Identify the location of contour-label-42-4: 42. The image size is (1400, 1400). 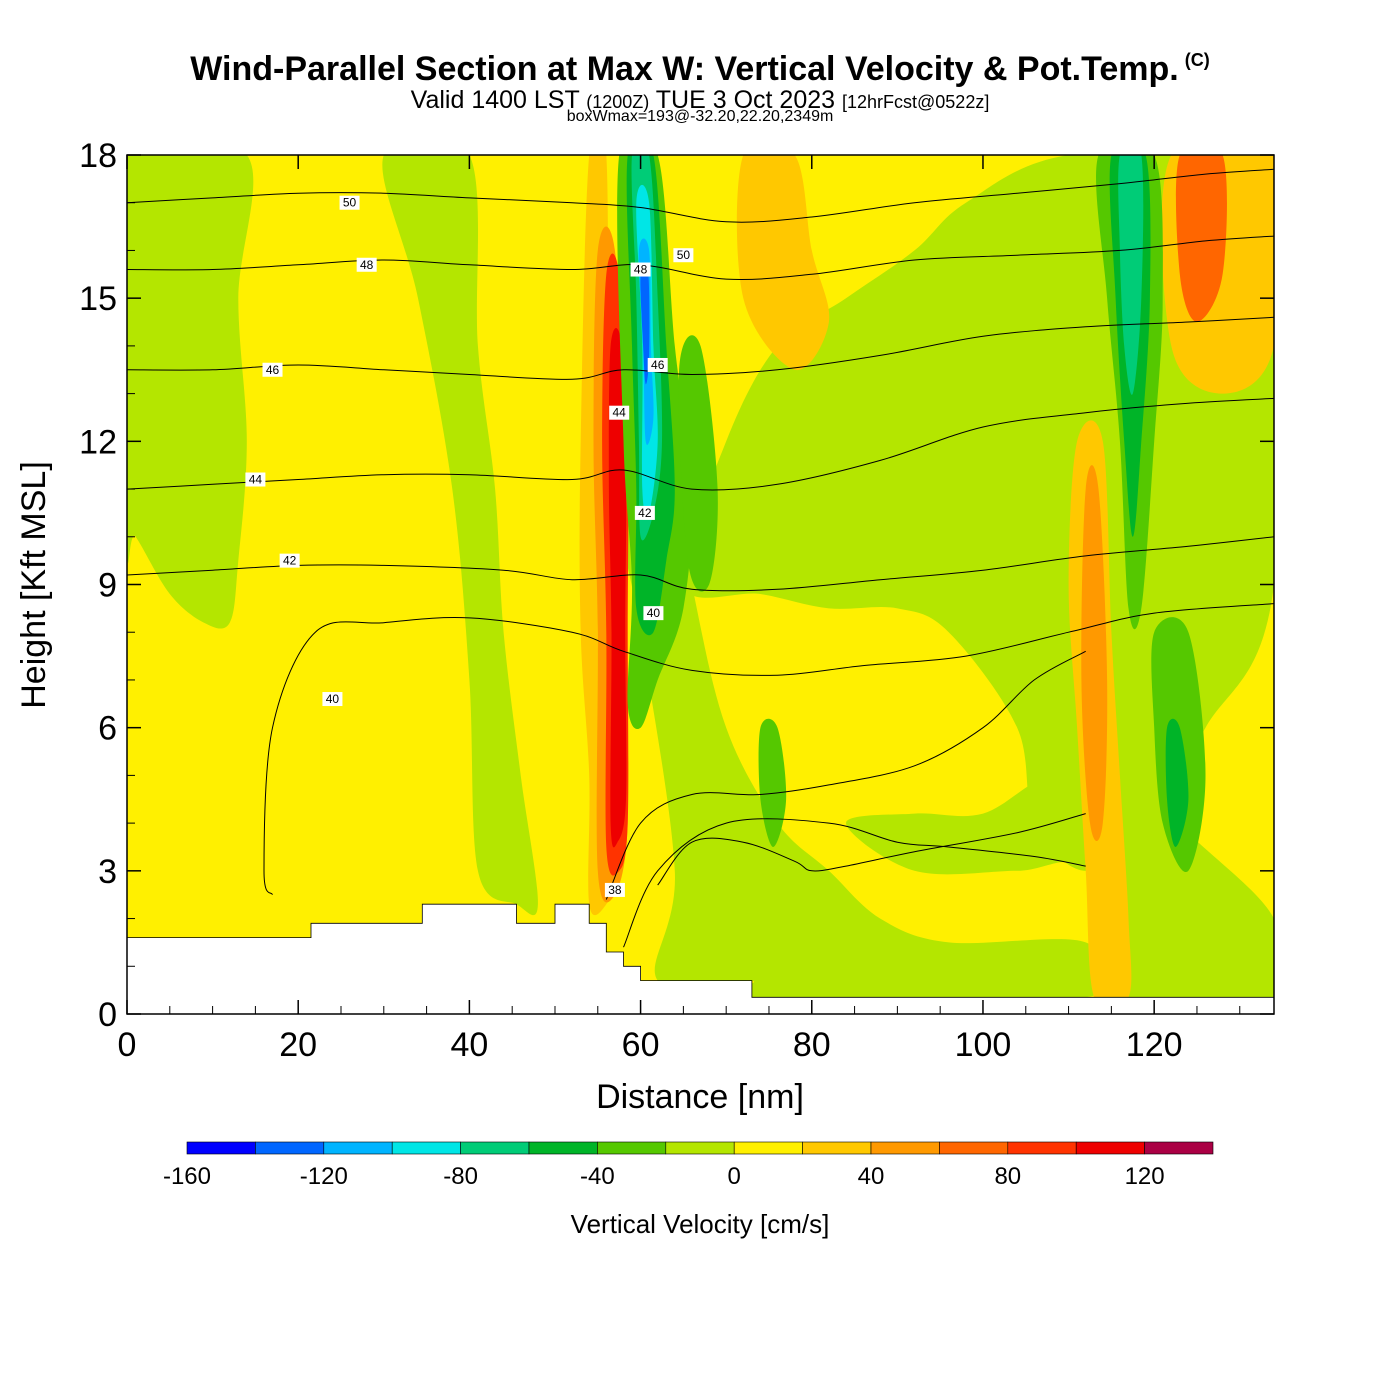
(289, 560).